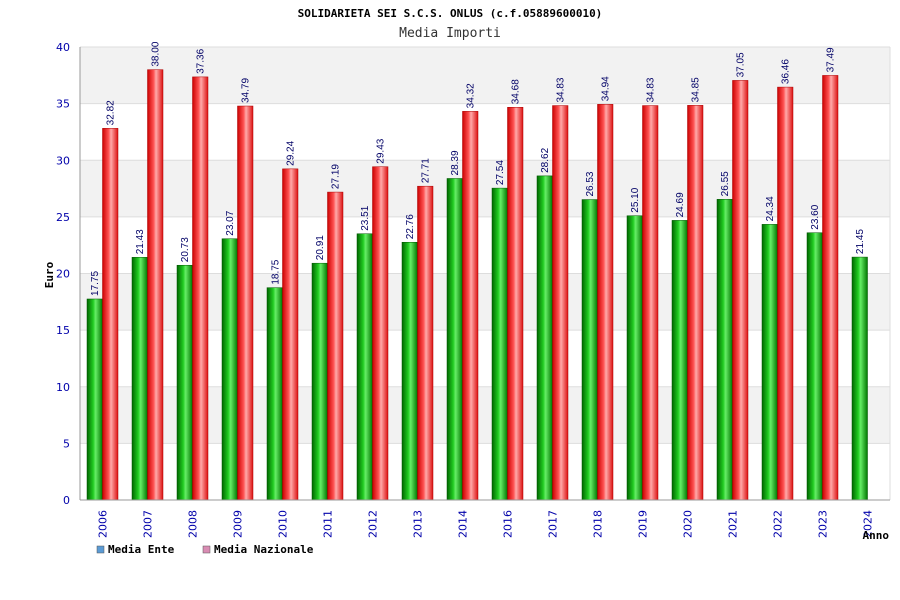  Describe the element at coordinates (635, 199) in the screenshot. I see `data-label: 25.10` at that location.